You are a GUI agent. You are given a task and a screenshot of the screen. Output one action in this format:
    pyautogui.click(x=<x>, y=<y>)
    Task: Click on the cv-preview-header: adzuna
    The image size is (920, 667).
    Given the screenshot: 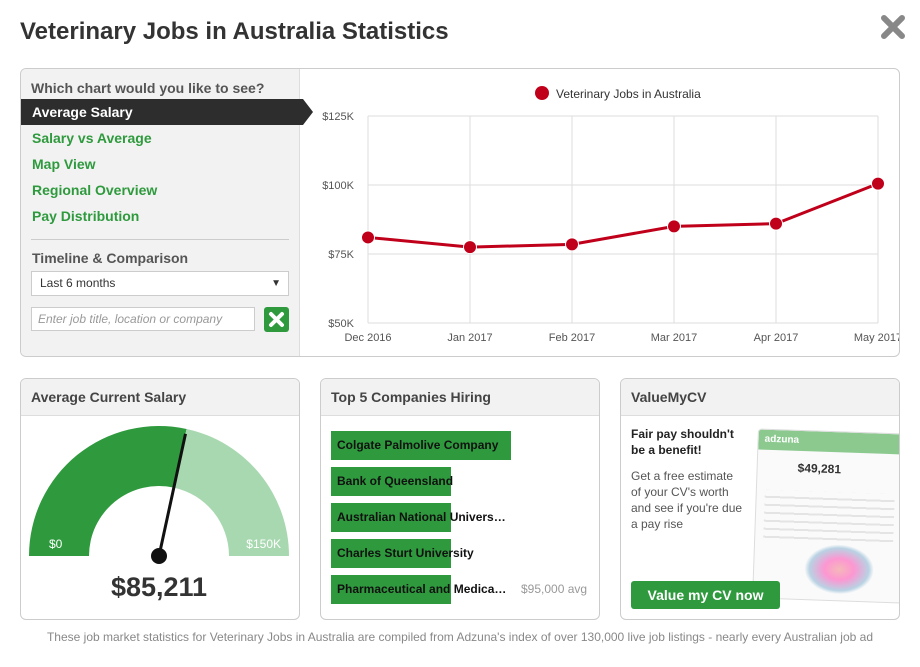 What is the action you would take?
    pyautogui.click(x=828, y=442)
    